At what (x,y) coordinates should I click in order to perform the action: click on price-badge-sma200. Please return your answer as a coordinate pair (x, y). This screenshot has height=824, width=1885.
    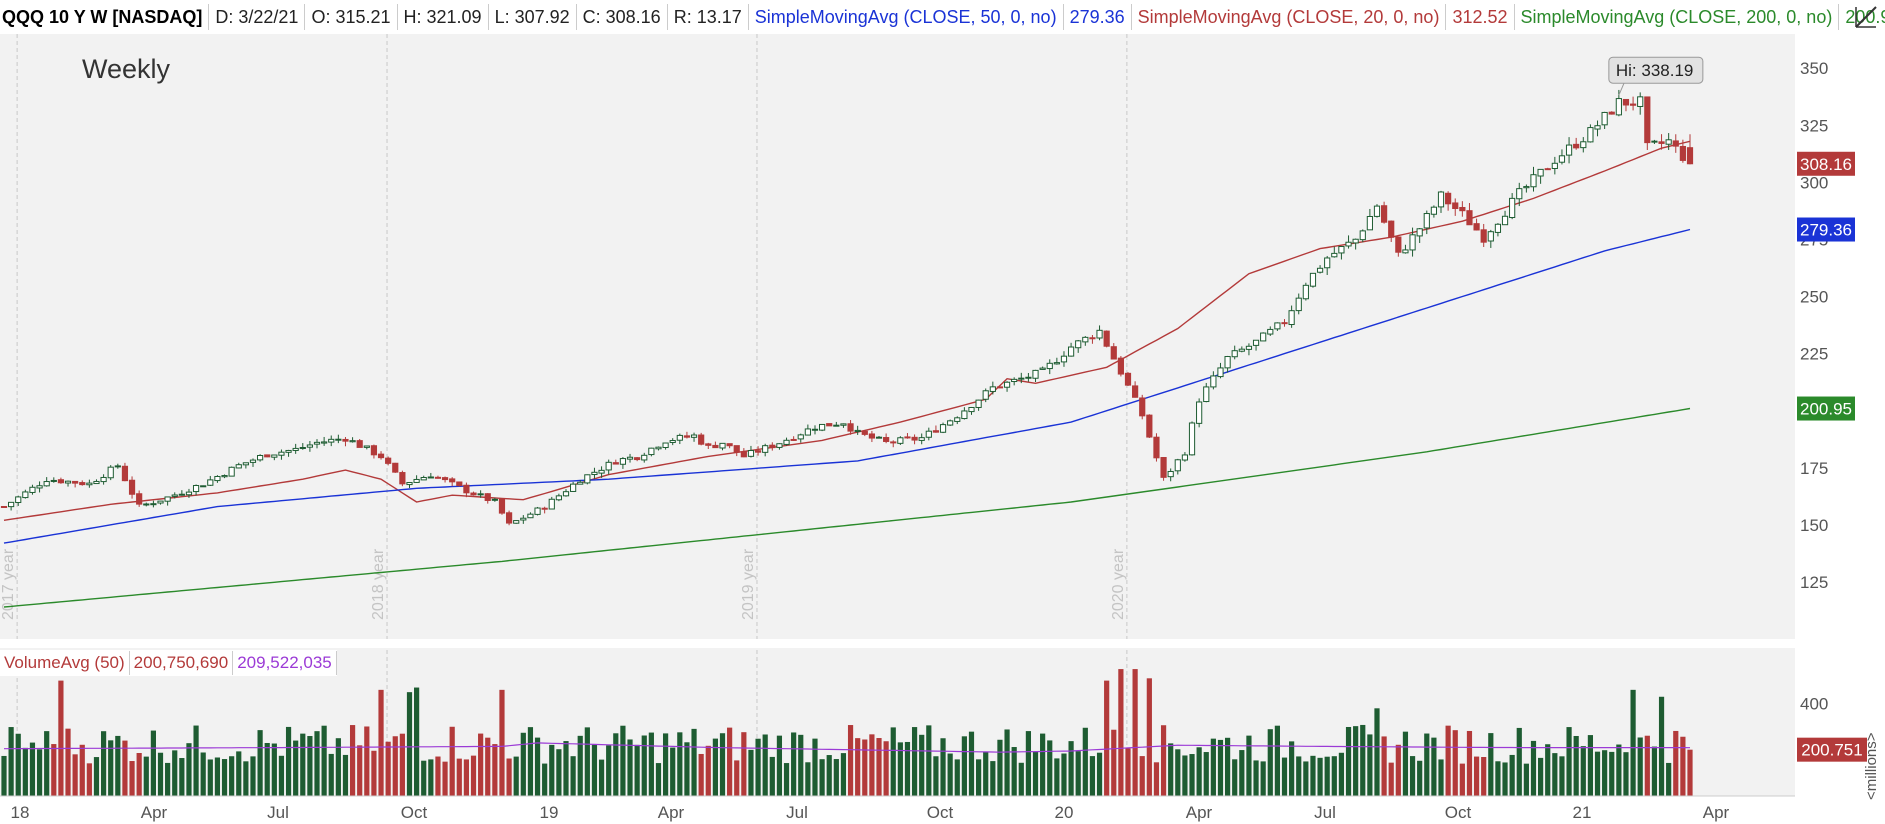
    Looking at the image, I should click on (1826, 408).